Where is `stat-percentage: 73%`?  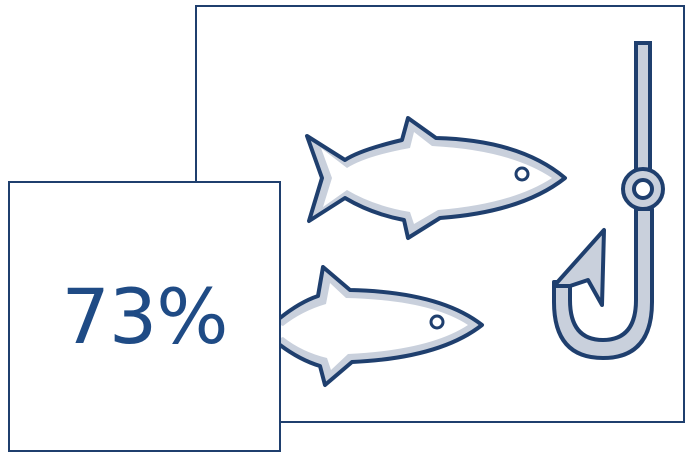 stat-percentage: 73% is located at coordinates (145, 316).